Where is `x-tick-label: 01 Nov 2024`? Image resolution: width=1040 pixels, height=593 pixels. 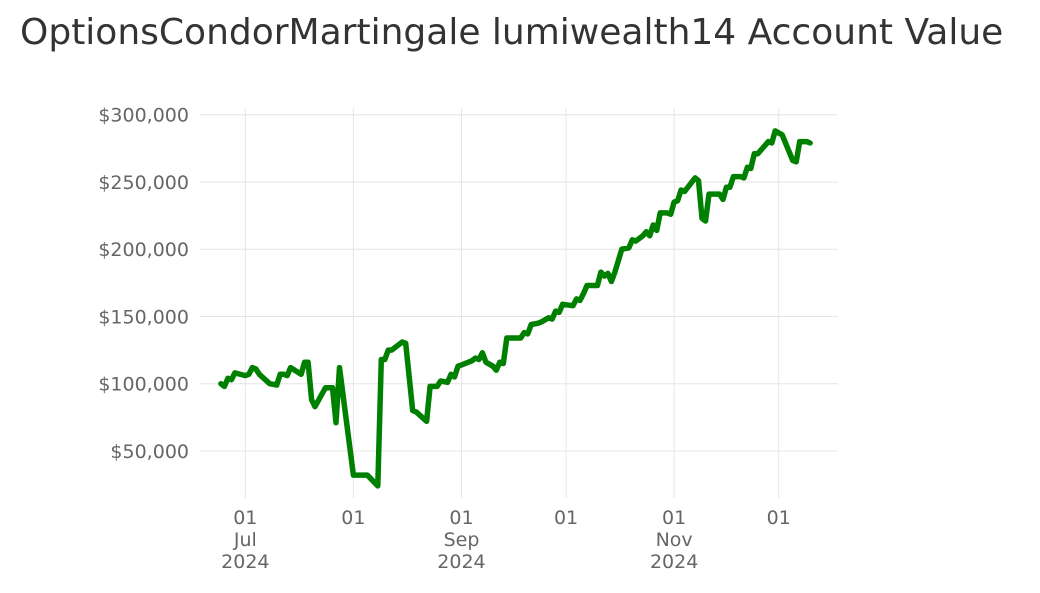
x-tick-label: 01 Nov 2024 is located at coordinates (674, 540).